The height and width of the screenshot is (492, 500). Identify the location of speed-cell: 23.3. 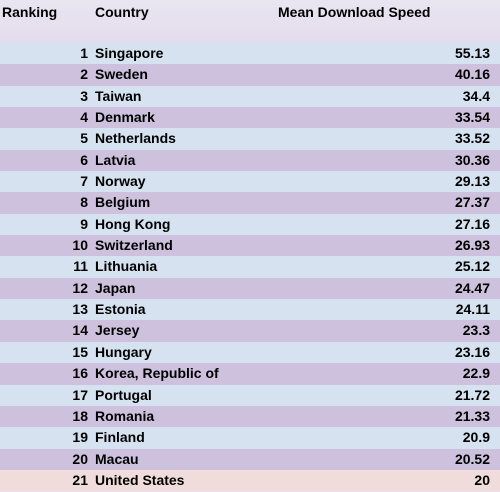
(476, 330).